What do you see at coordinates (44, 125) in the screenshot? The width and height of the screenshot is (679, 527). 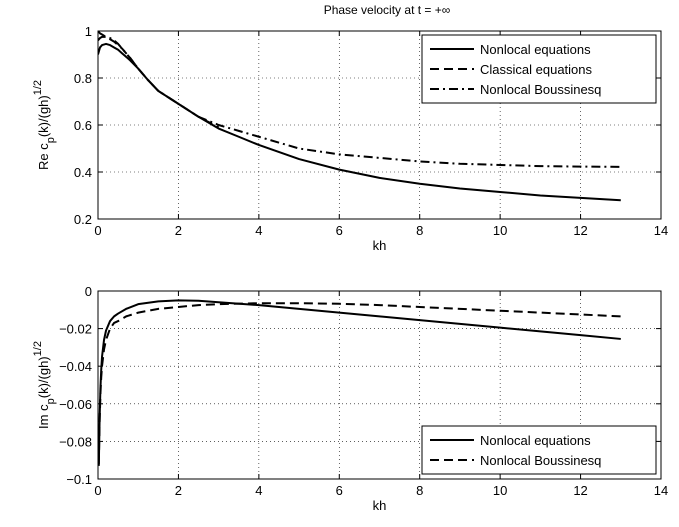 I see `y-axis-label: Re cp(k)/(gh)1/2` at bounding box center [44, 125].